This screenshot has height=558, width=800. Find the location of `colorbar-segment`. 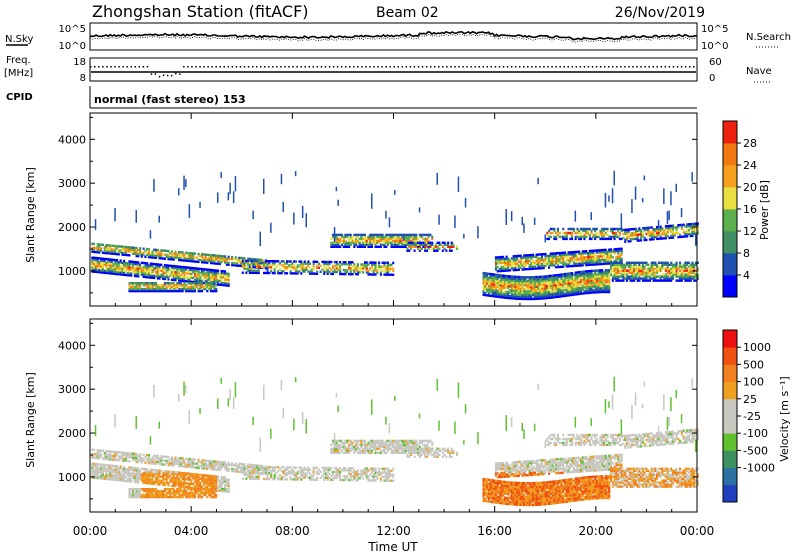

colorbar-segment is located at coordinates (730, 154).